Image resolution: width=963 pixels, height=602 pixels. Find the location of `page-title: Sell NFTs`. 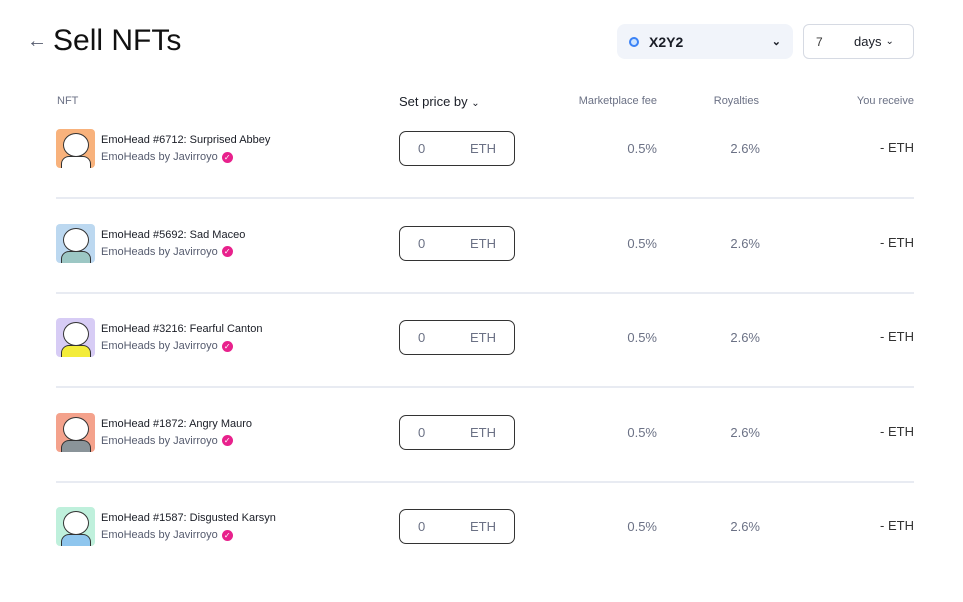

page-title: Sell NFTs is located at coordinates (117, 40).